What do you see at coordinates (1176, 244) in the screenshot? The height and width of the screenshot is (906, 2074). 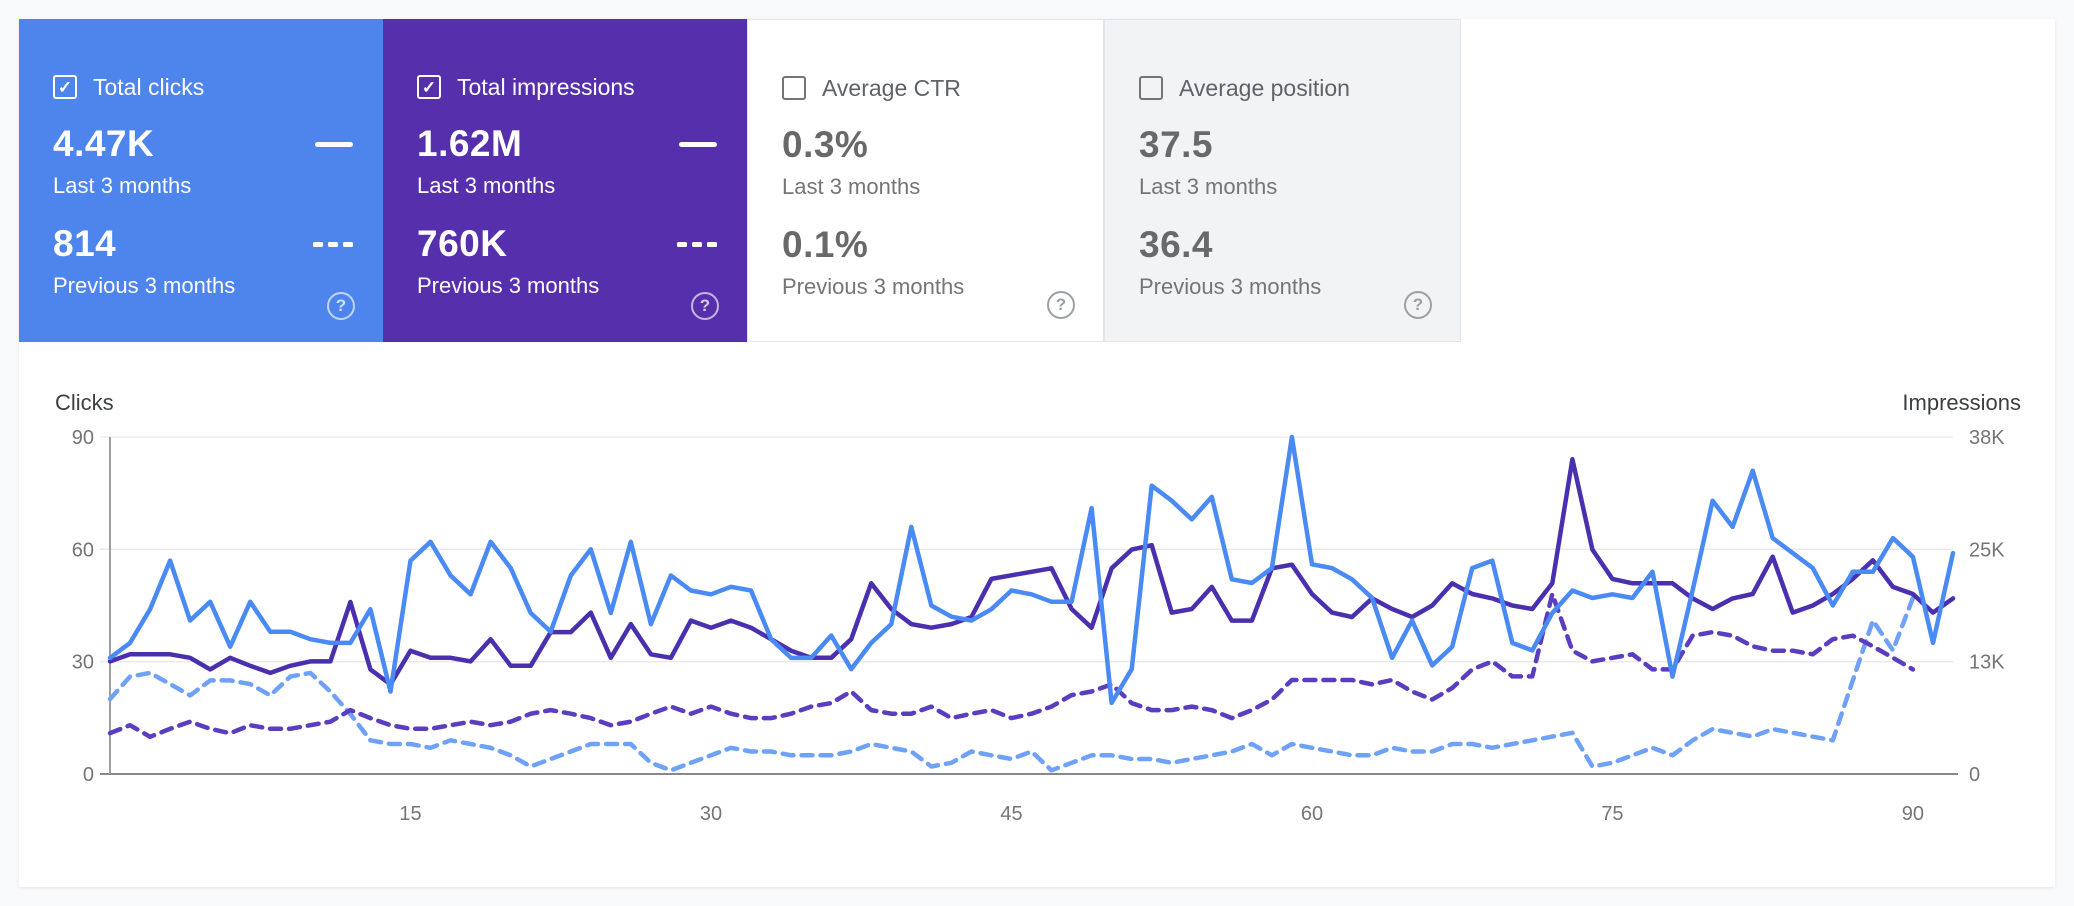 I see `secondary-value: 36.4` at bounding box center [1176, 244].